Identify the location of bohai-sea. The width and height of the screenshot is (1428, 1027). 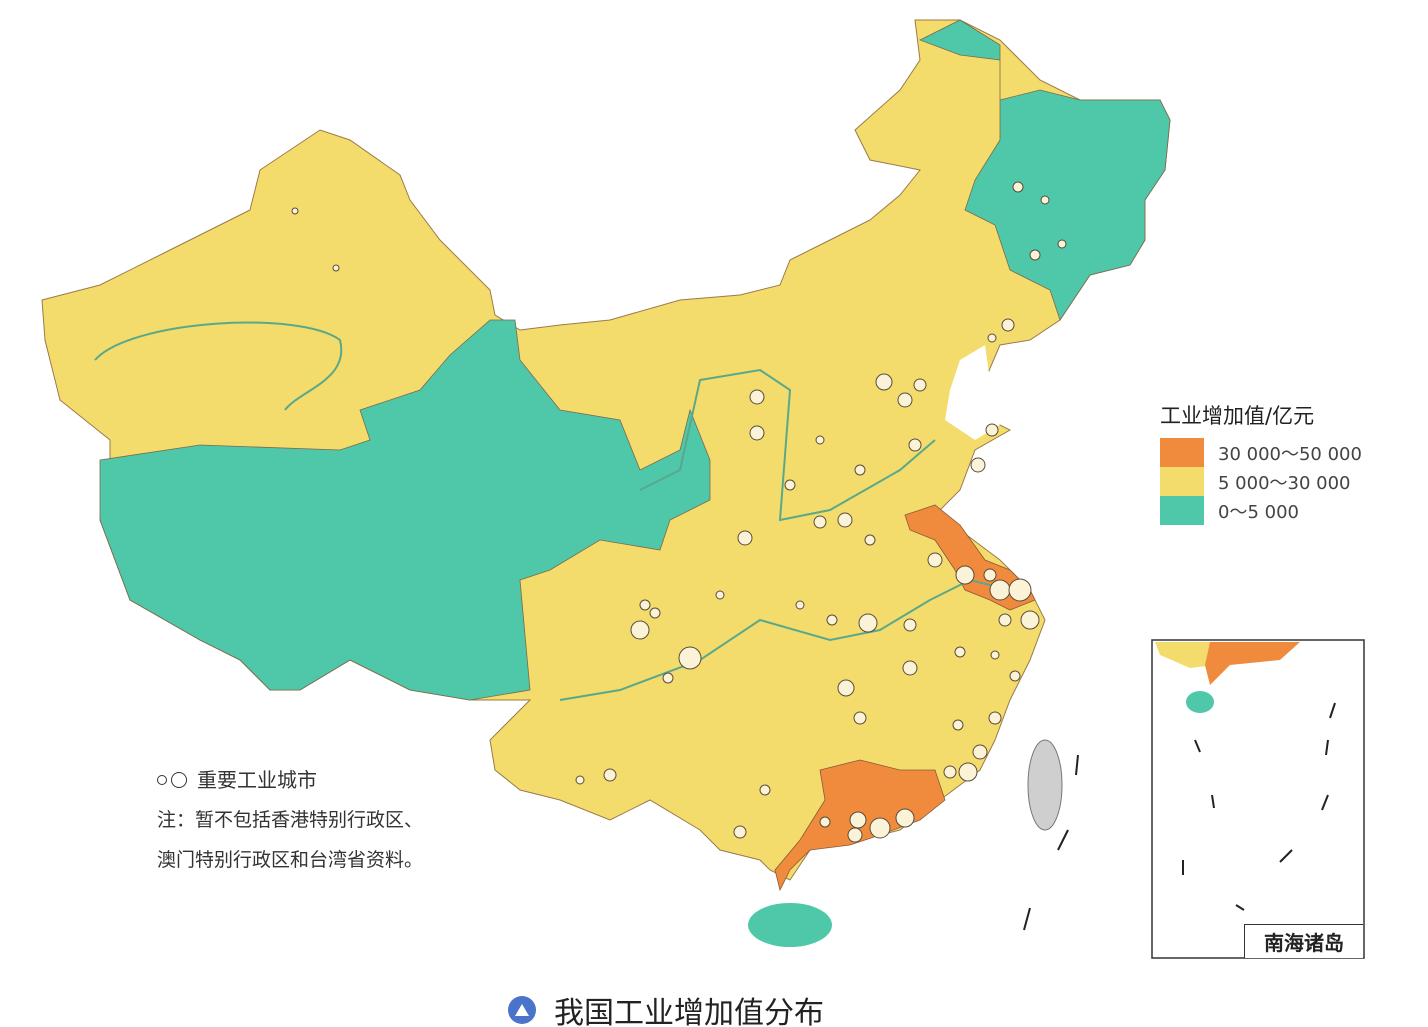
(972, 392).